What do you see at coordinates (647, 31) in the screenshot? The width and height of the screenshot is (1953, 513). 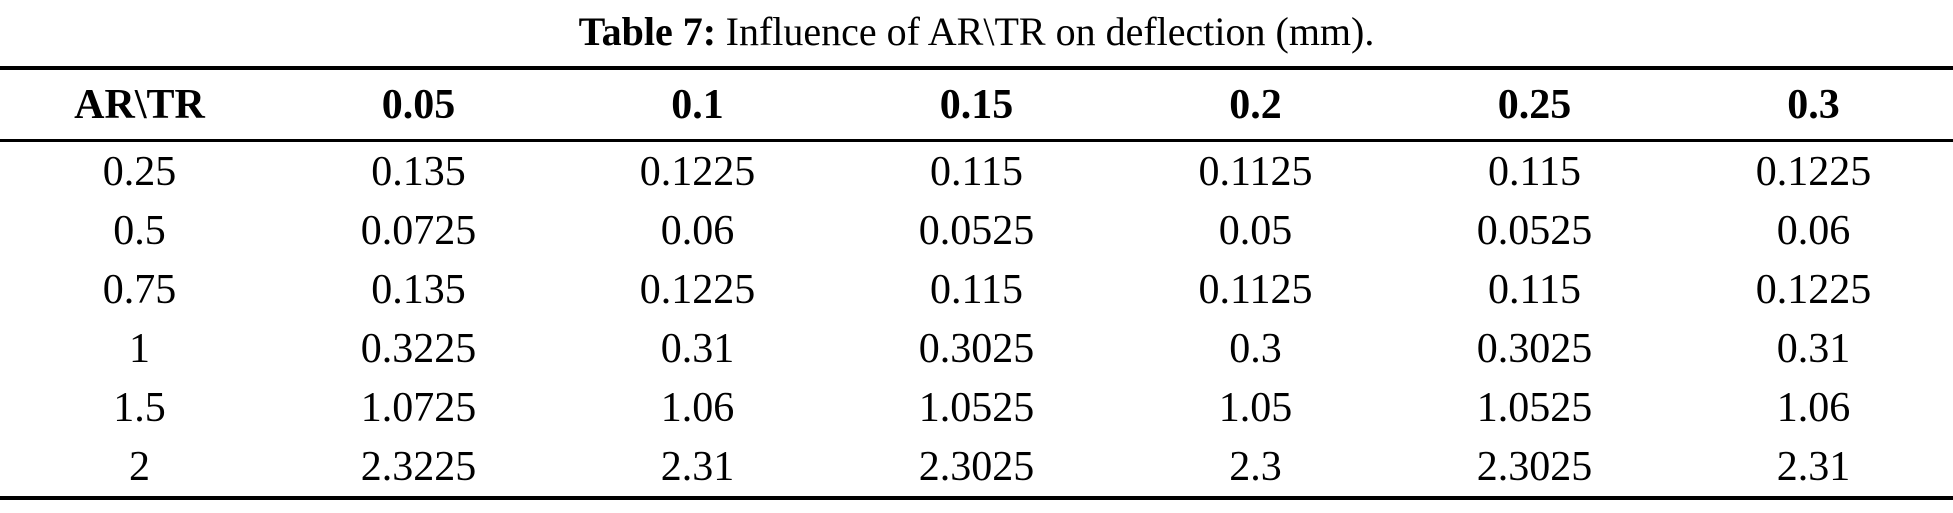 I see `table-caption-label: Table 7:` at bounding box center [647, 31].